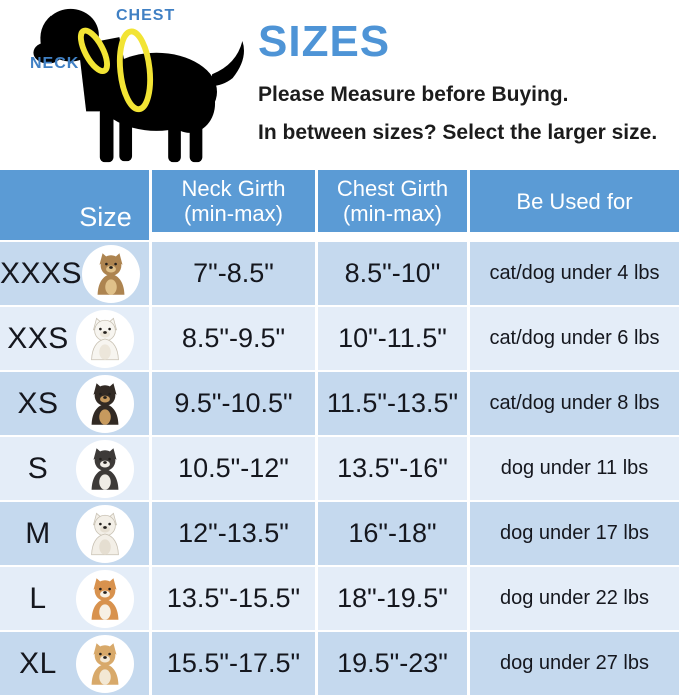 The image size is (679, 695). What do you see at coordinates (105, 533) in the screenshot?
I see `dog-photo-bichon` at bounding box center [105, 533].